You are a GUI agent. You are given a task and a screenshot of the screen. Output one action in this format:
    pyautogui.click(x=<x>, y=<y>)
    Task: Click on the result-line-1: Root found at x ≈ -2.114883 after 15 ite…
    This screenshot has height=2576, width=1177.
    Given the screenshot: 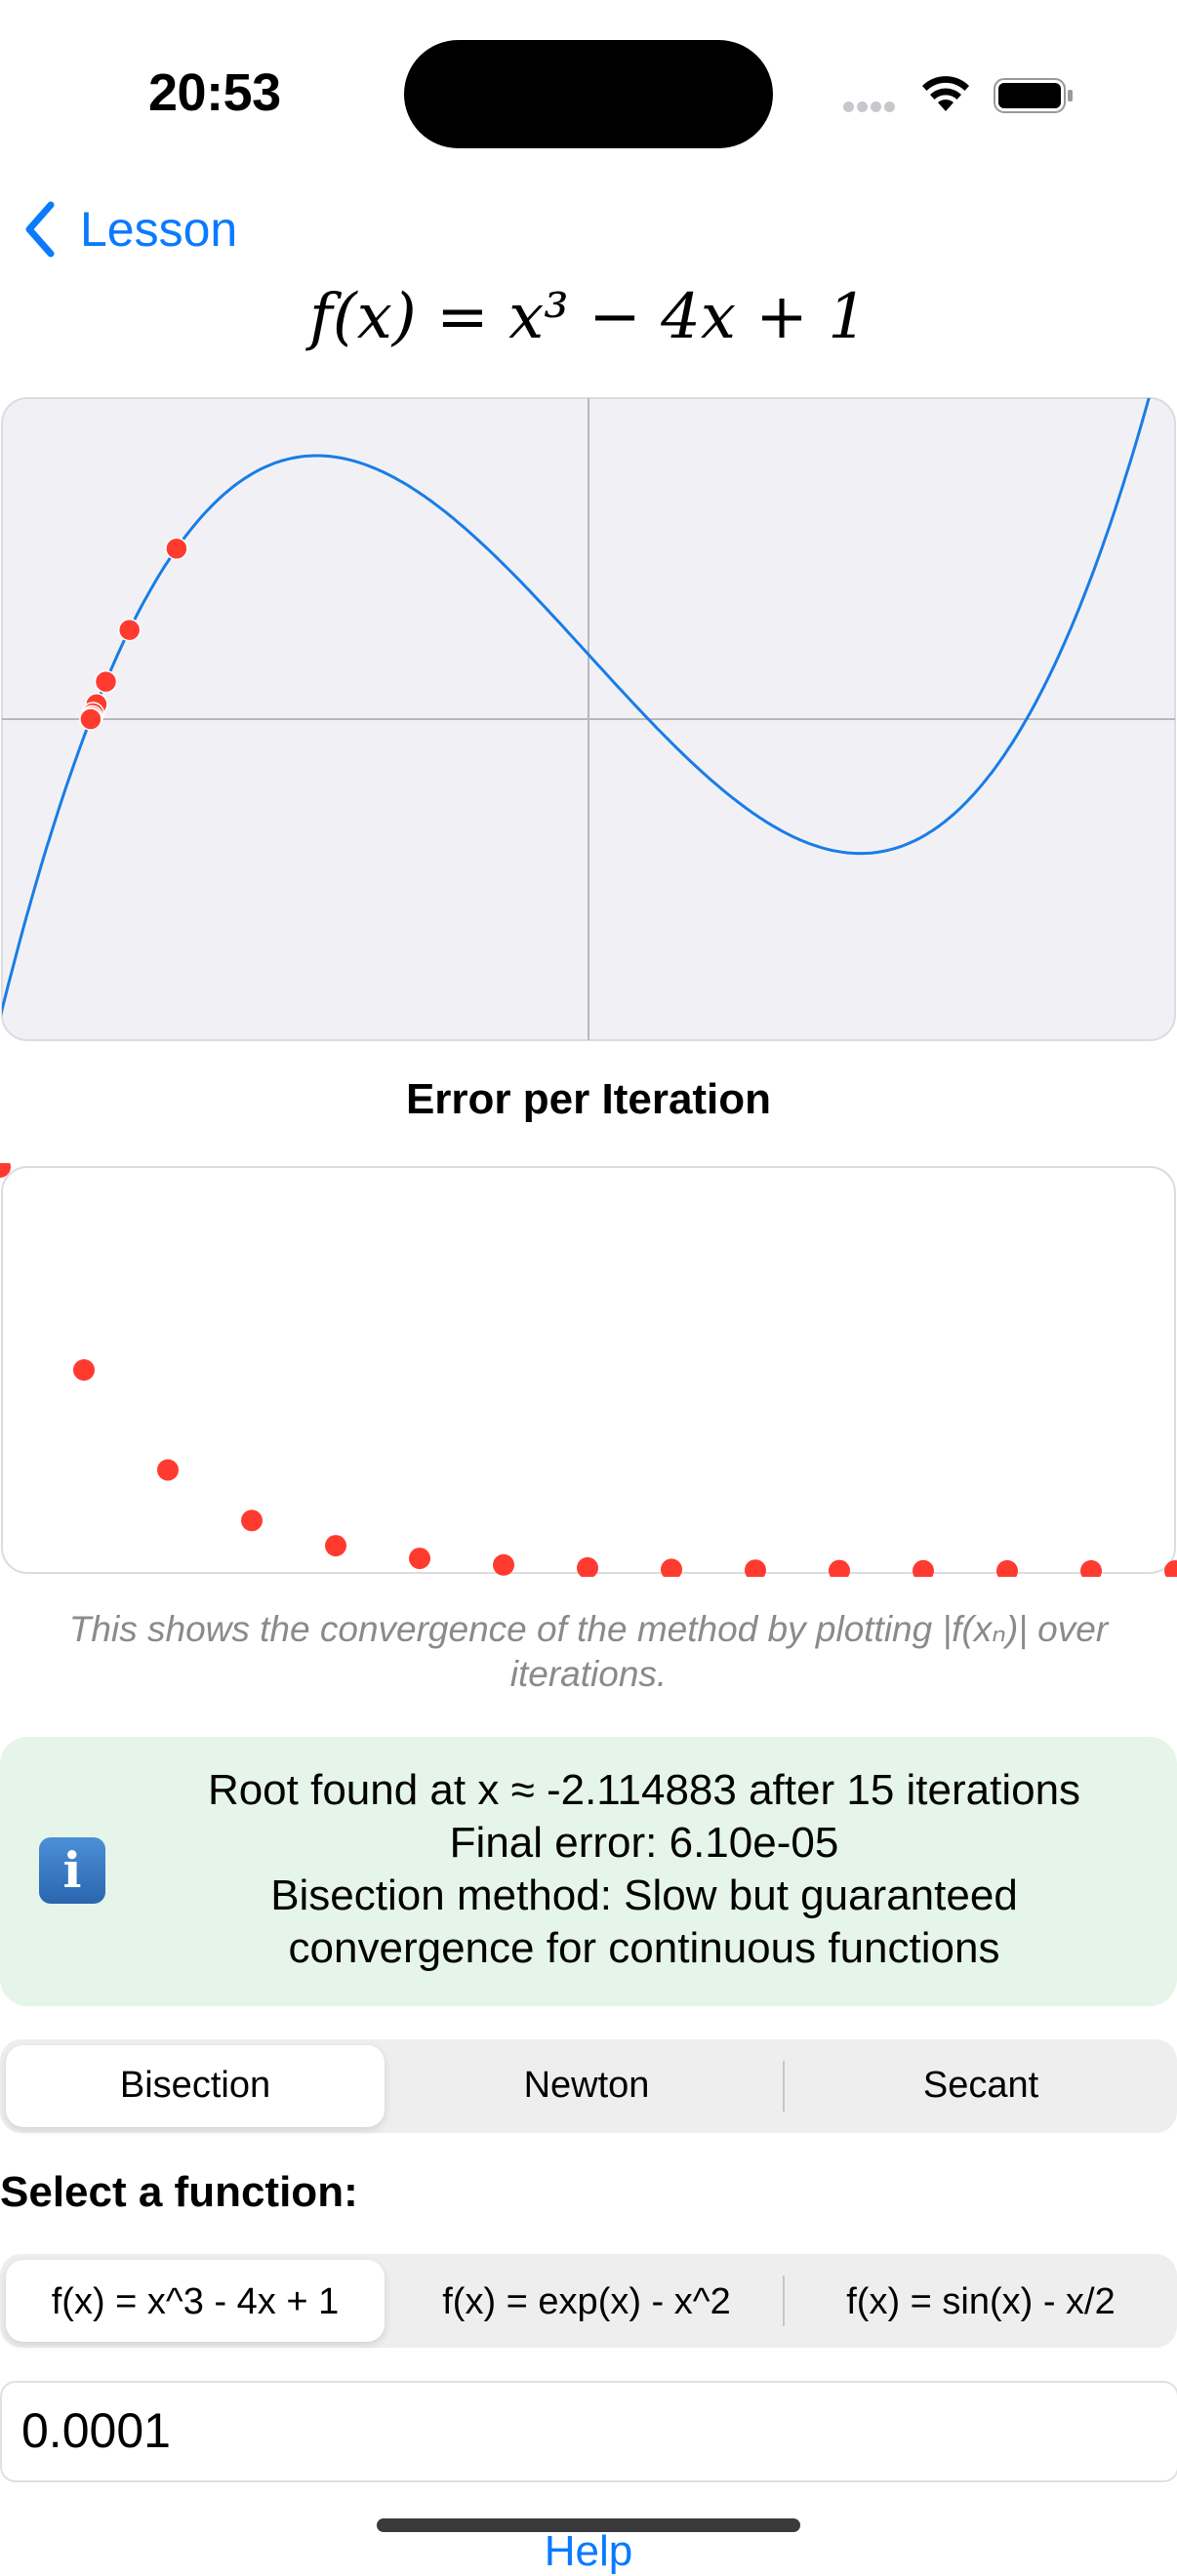 What is the action you would take?
    pyautogui.click(x=644, y=1790)
    